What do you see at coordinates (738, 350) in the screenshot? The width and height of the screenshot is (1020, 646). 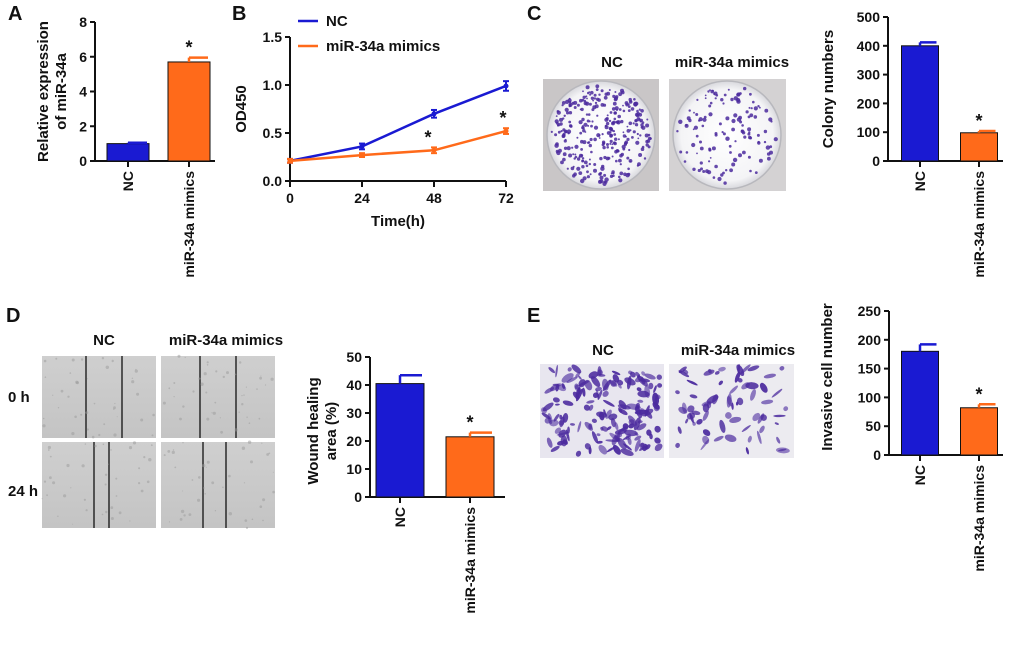 I see `invasion-photo-label-mimics: miR-34a mimics` at bounding box center [738, 350].